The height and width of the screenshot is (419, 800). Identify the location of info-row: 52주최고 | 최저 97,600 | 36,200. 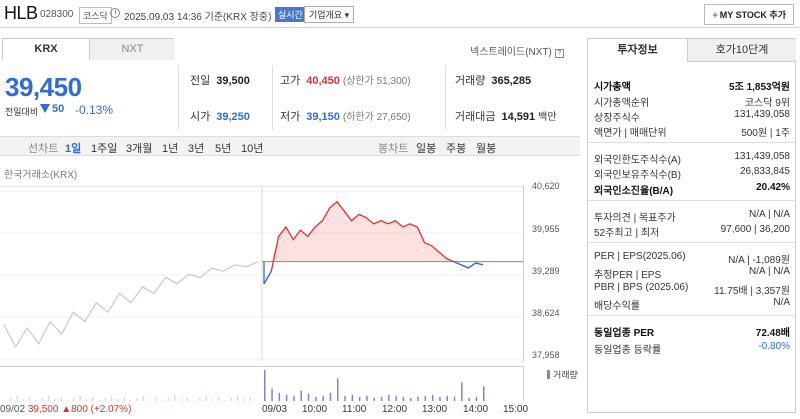
(692, 231).